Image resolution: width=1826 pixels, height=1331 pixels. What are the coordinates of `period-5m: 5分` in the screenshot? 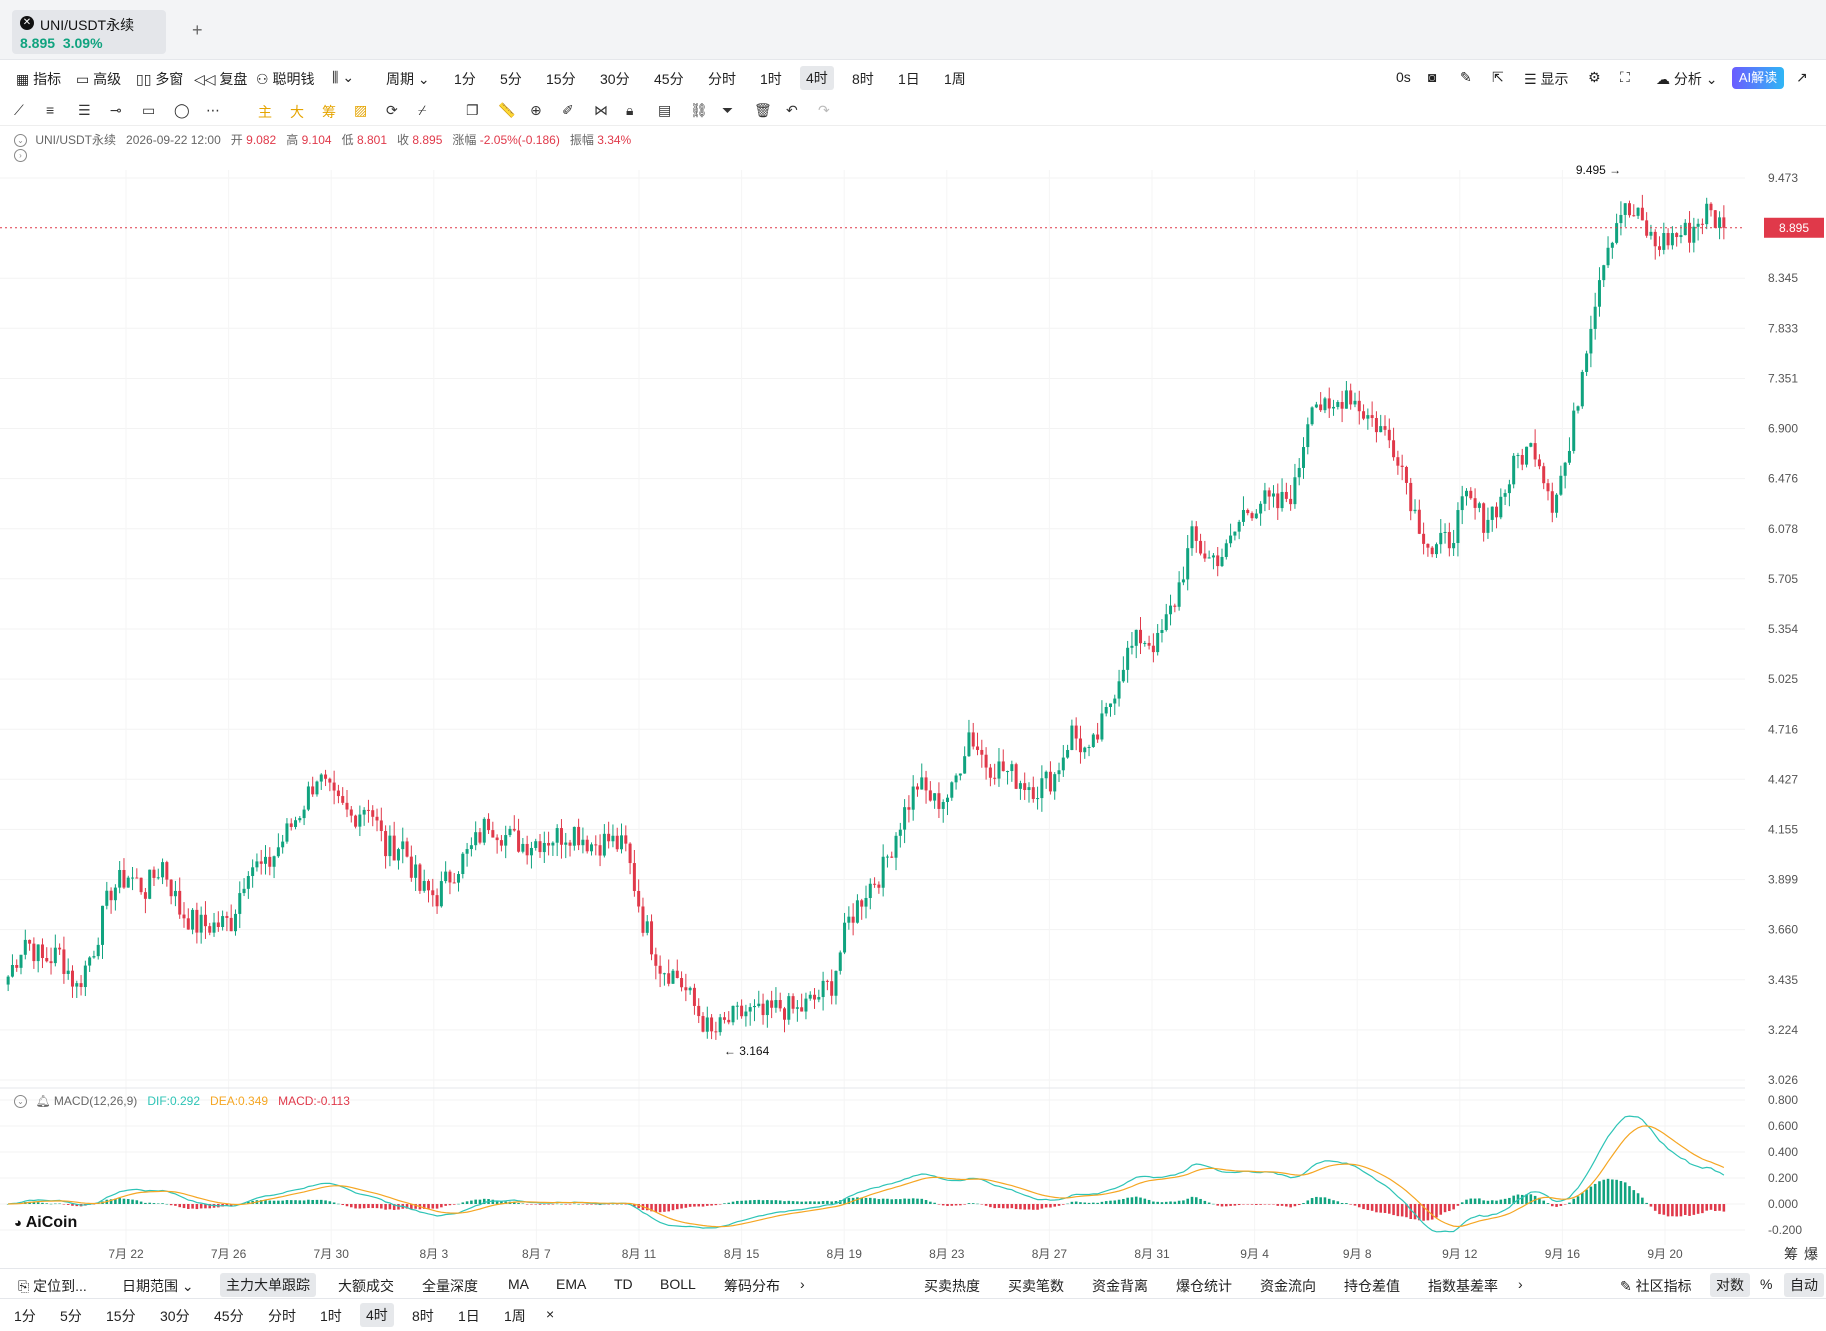 It's located at (511, 79).